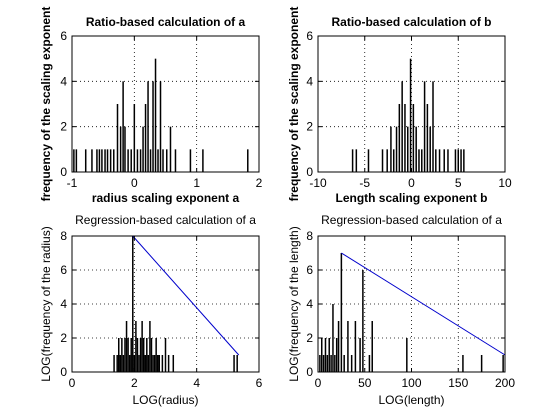 The width and height of the screenshot is (560, 420). What do you see at coordinates (411, 183) in the screenshot?
I see `x-tick-label: 0` at bounding box center [411, 183].